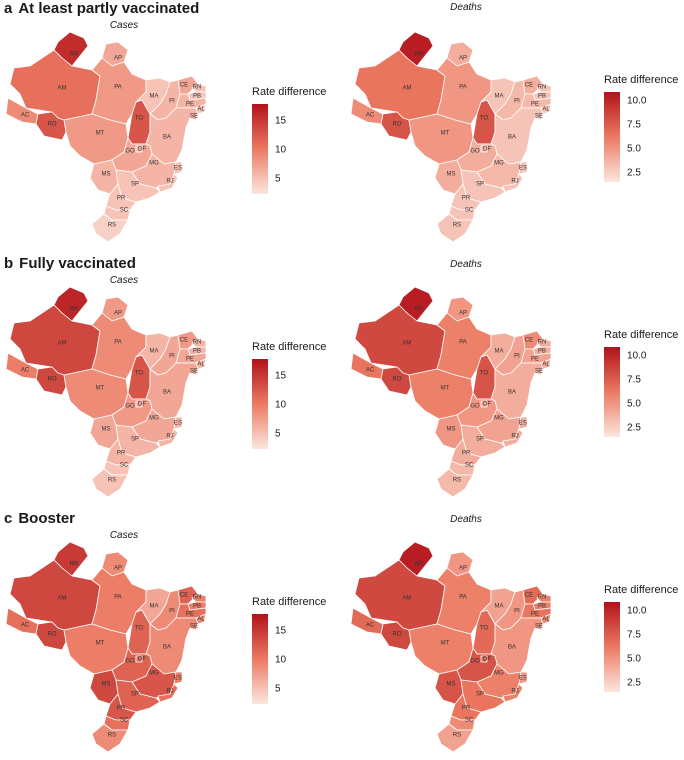  I want to click on legend-tick-label: 15, so click(281, 376).